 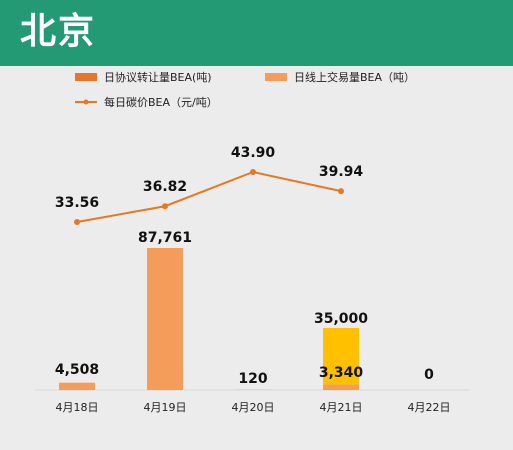 What do you see at coordinates (158, 77) in the screenshot?
I see `legend-label-protocol: 日协议转让量BEA(吨)` at bounding box center [158, 77].